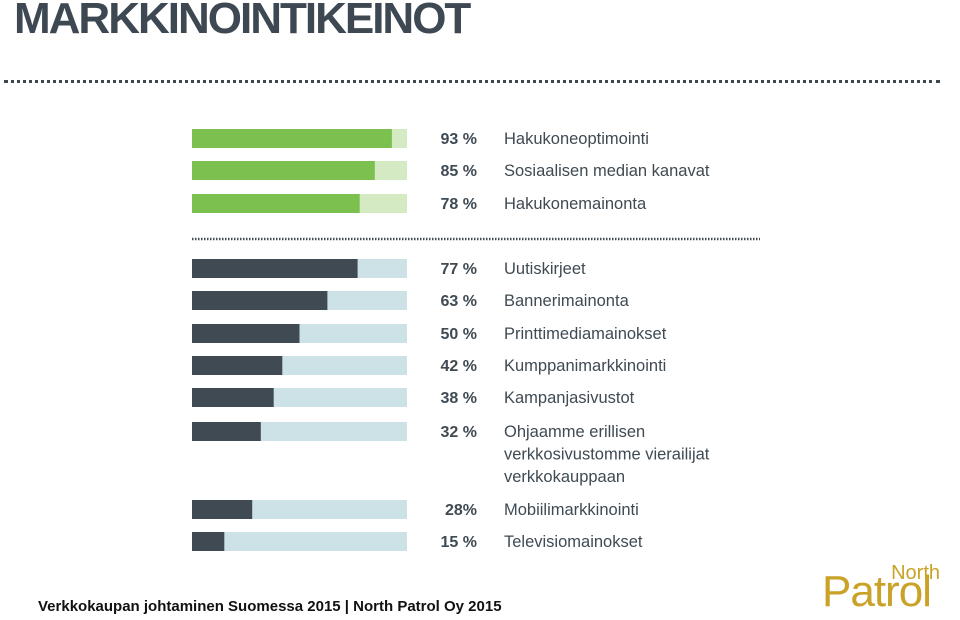  What do you see at coordinates (459, 398) in the screenshot?
I see `value-label: 38 %` at bounding box center [459, 398].